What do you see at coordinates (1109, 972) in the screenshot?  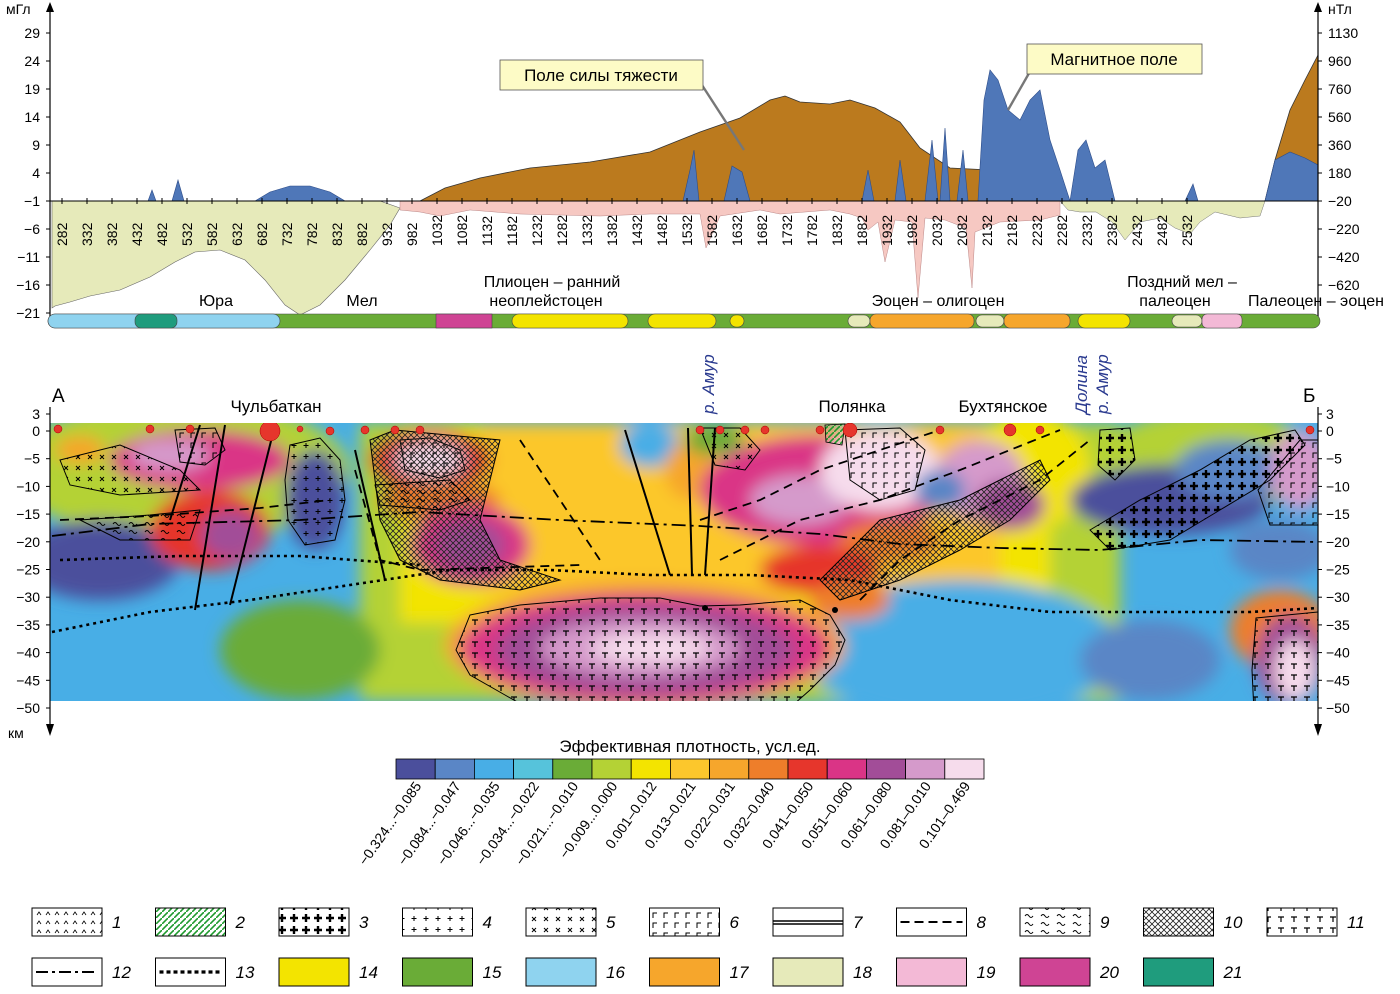 I see `legend-number: 20` at bounding box center [1109, 972].